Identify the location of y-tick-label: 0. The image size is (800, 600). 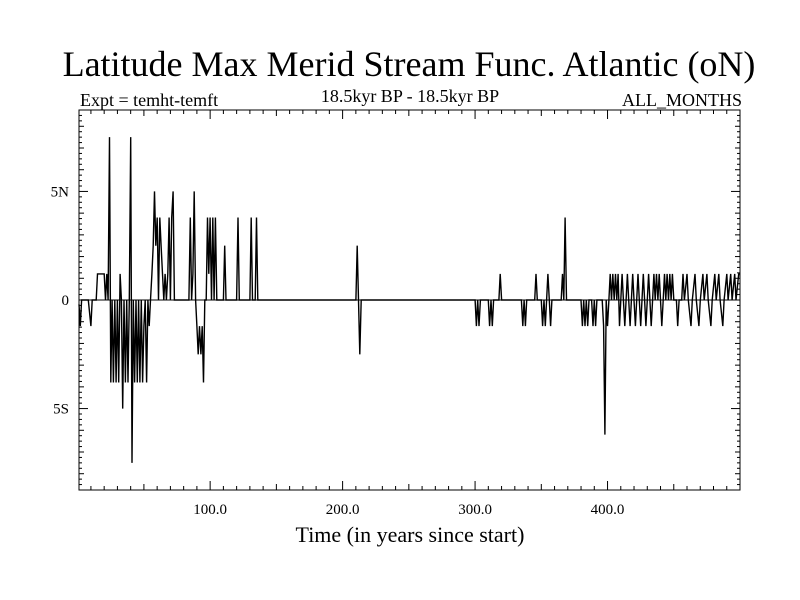
(66, 301).